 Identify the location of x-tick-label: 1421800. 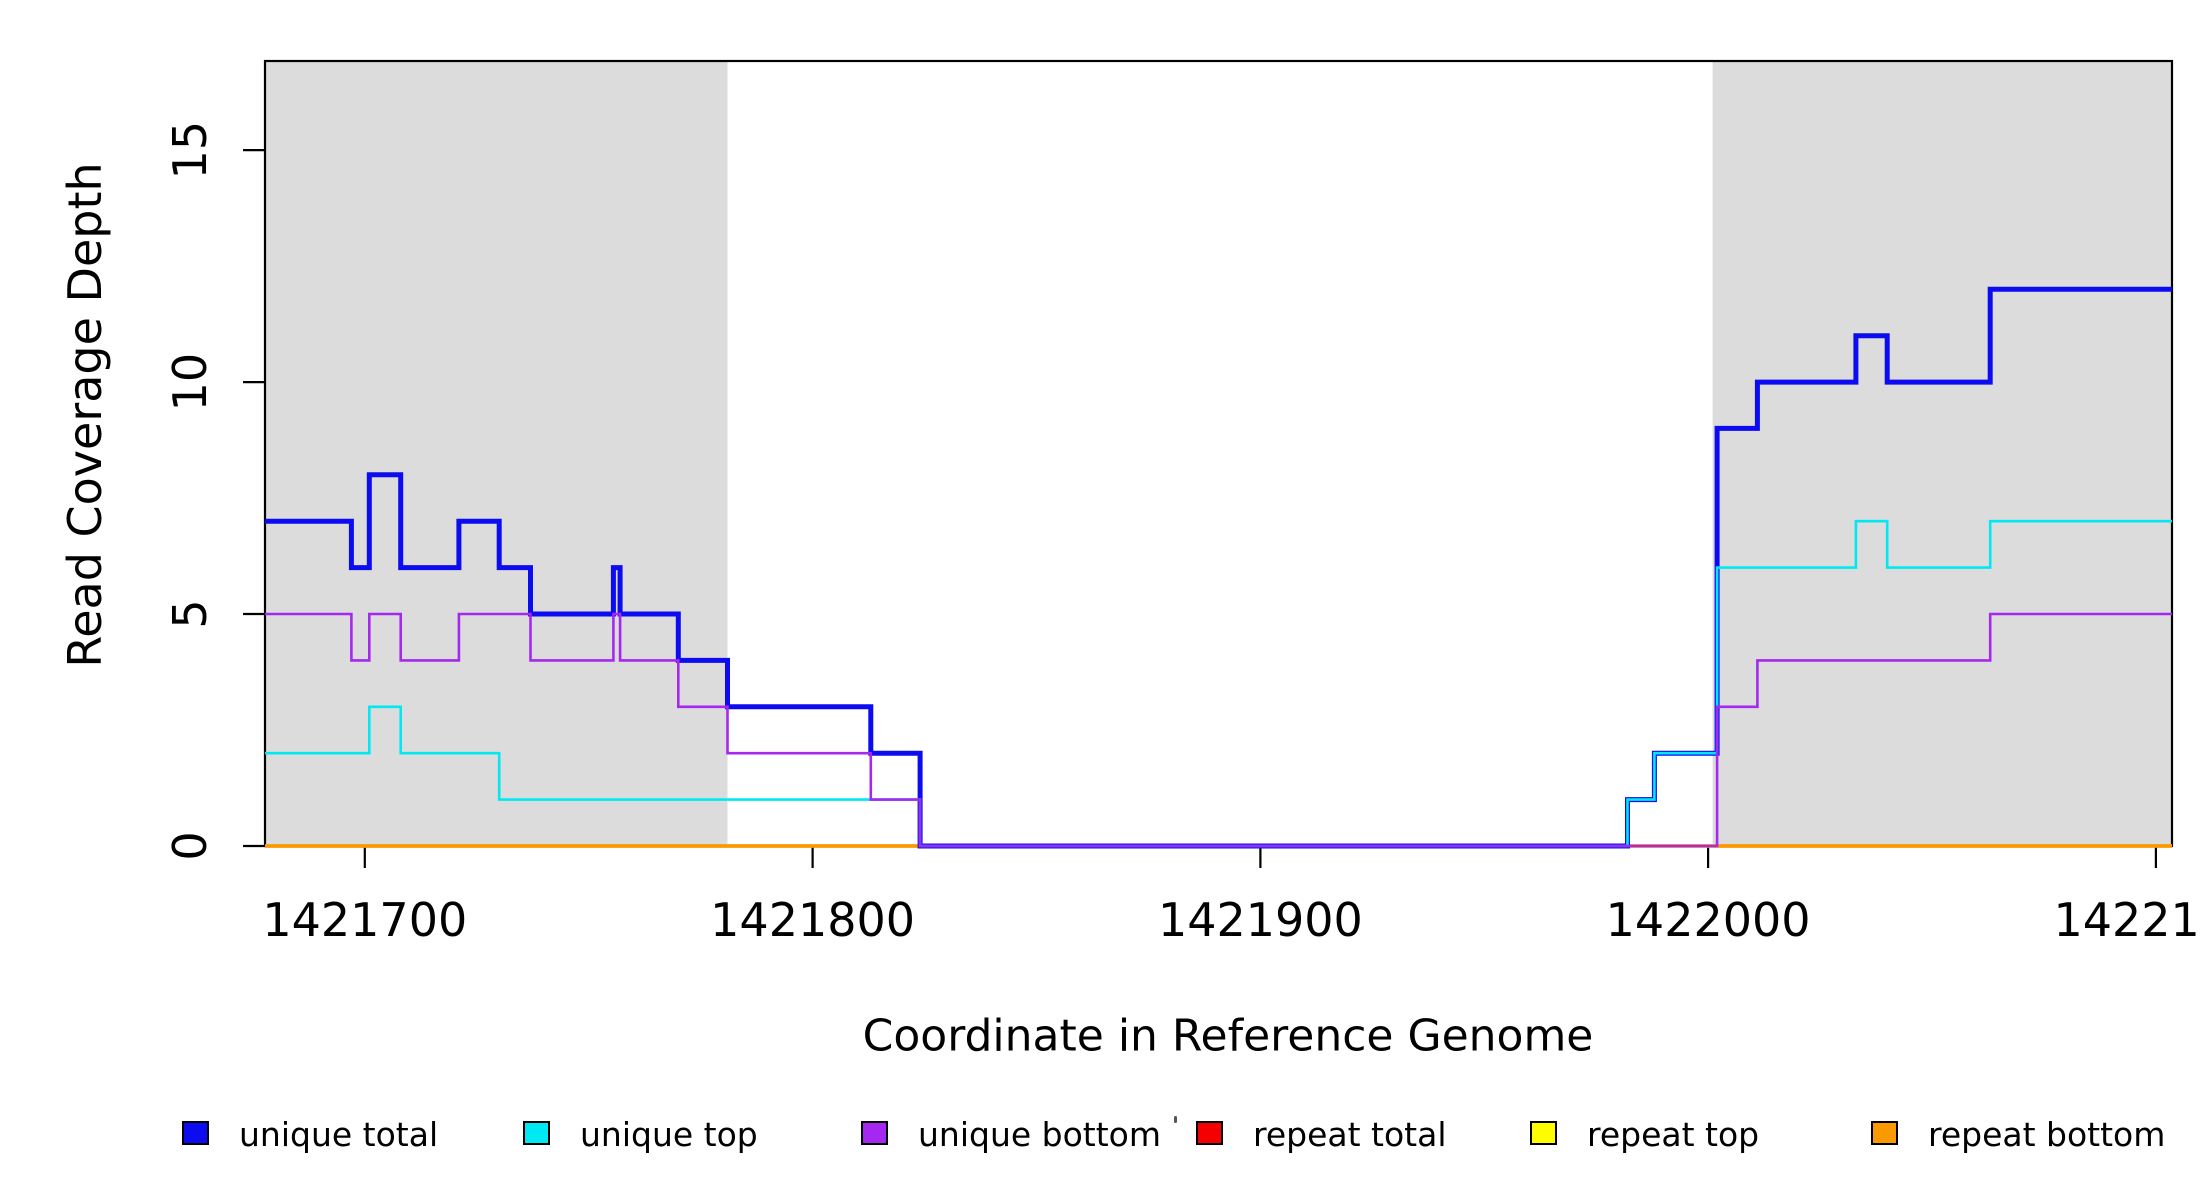
(812, 920).